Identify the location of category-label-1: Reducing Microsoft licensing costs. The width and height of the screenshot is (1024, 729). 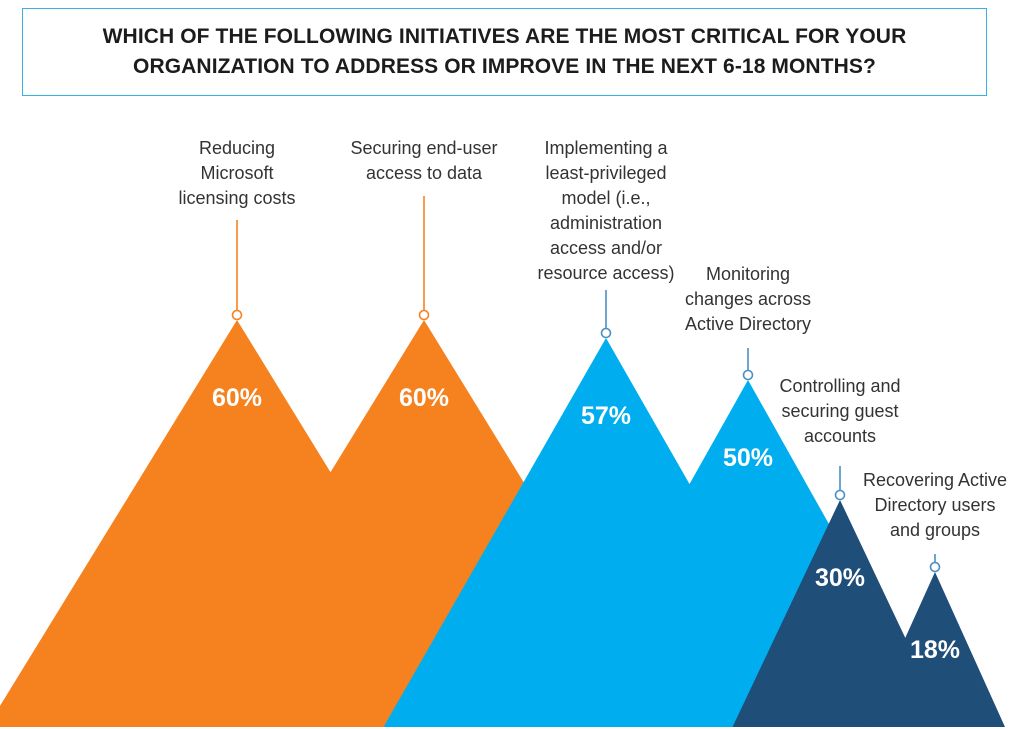
(236, 173).